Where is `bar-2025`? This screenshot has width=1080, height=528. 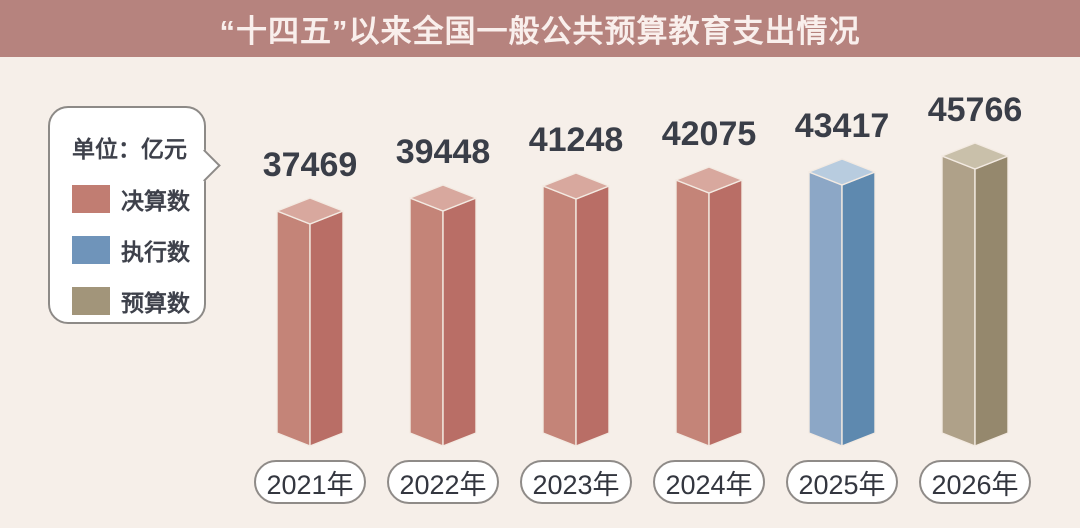 bar-2025 is located at coordinates (842, 302).